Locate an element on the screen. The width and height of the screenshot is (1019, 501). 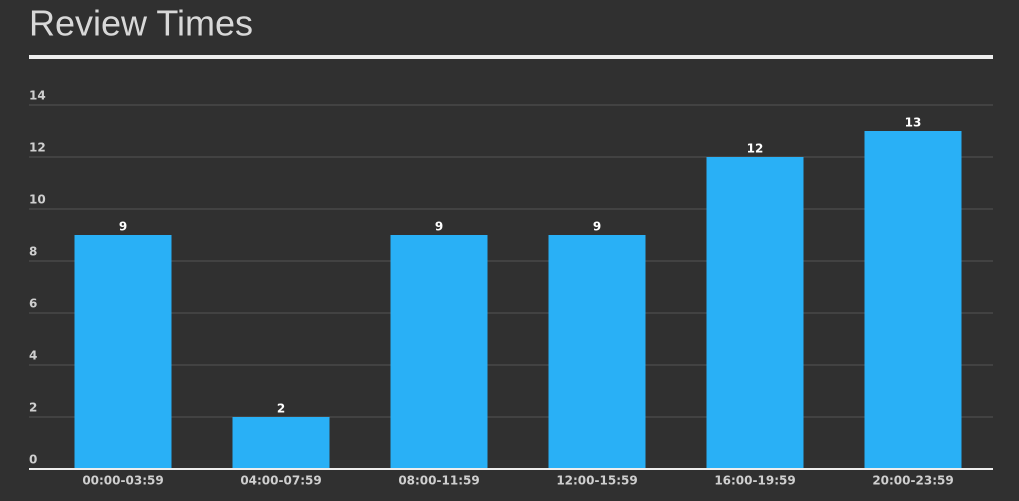
x-tick-label: 08:00-11:59 is located at coordinates (438, 481).